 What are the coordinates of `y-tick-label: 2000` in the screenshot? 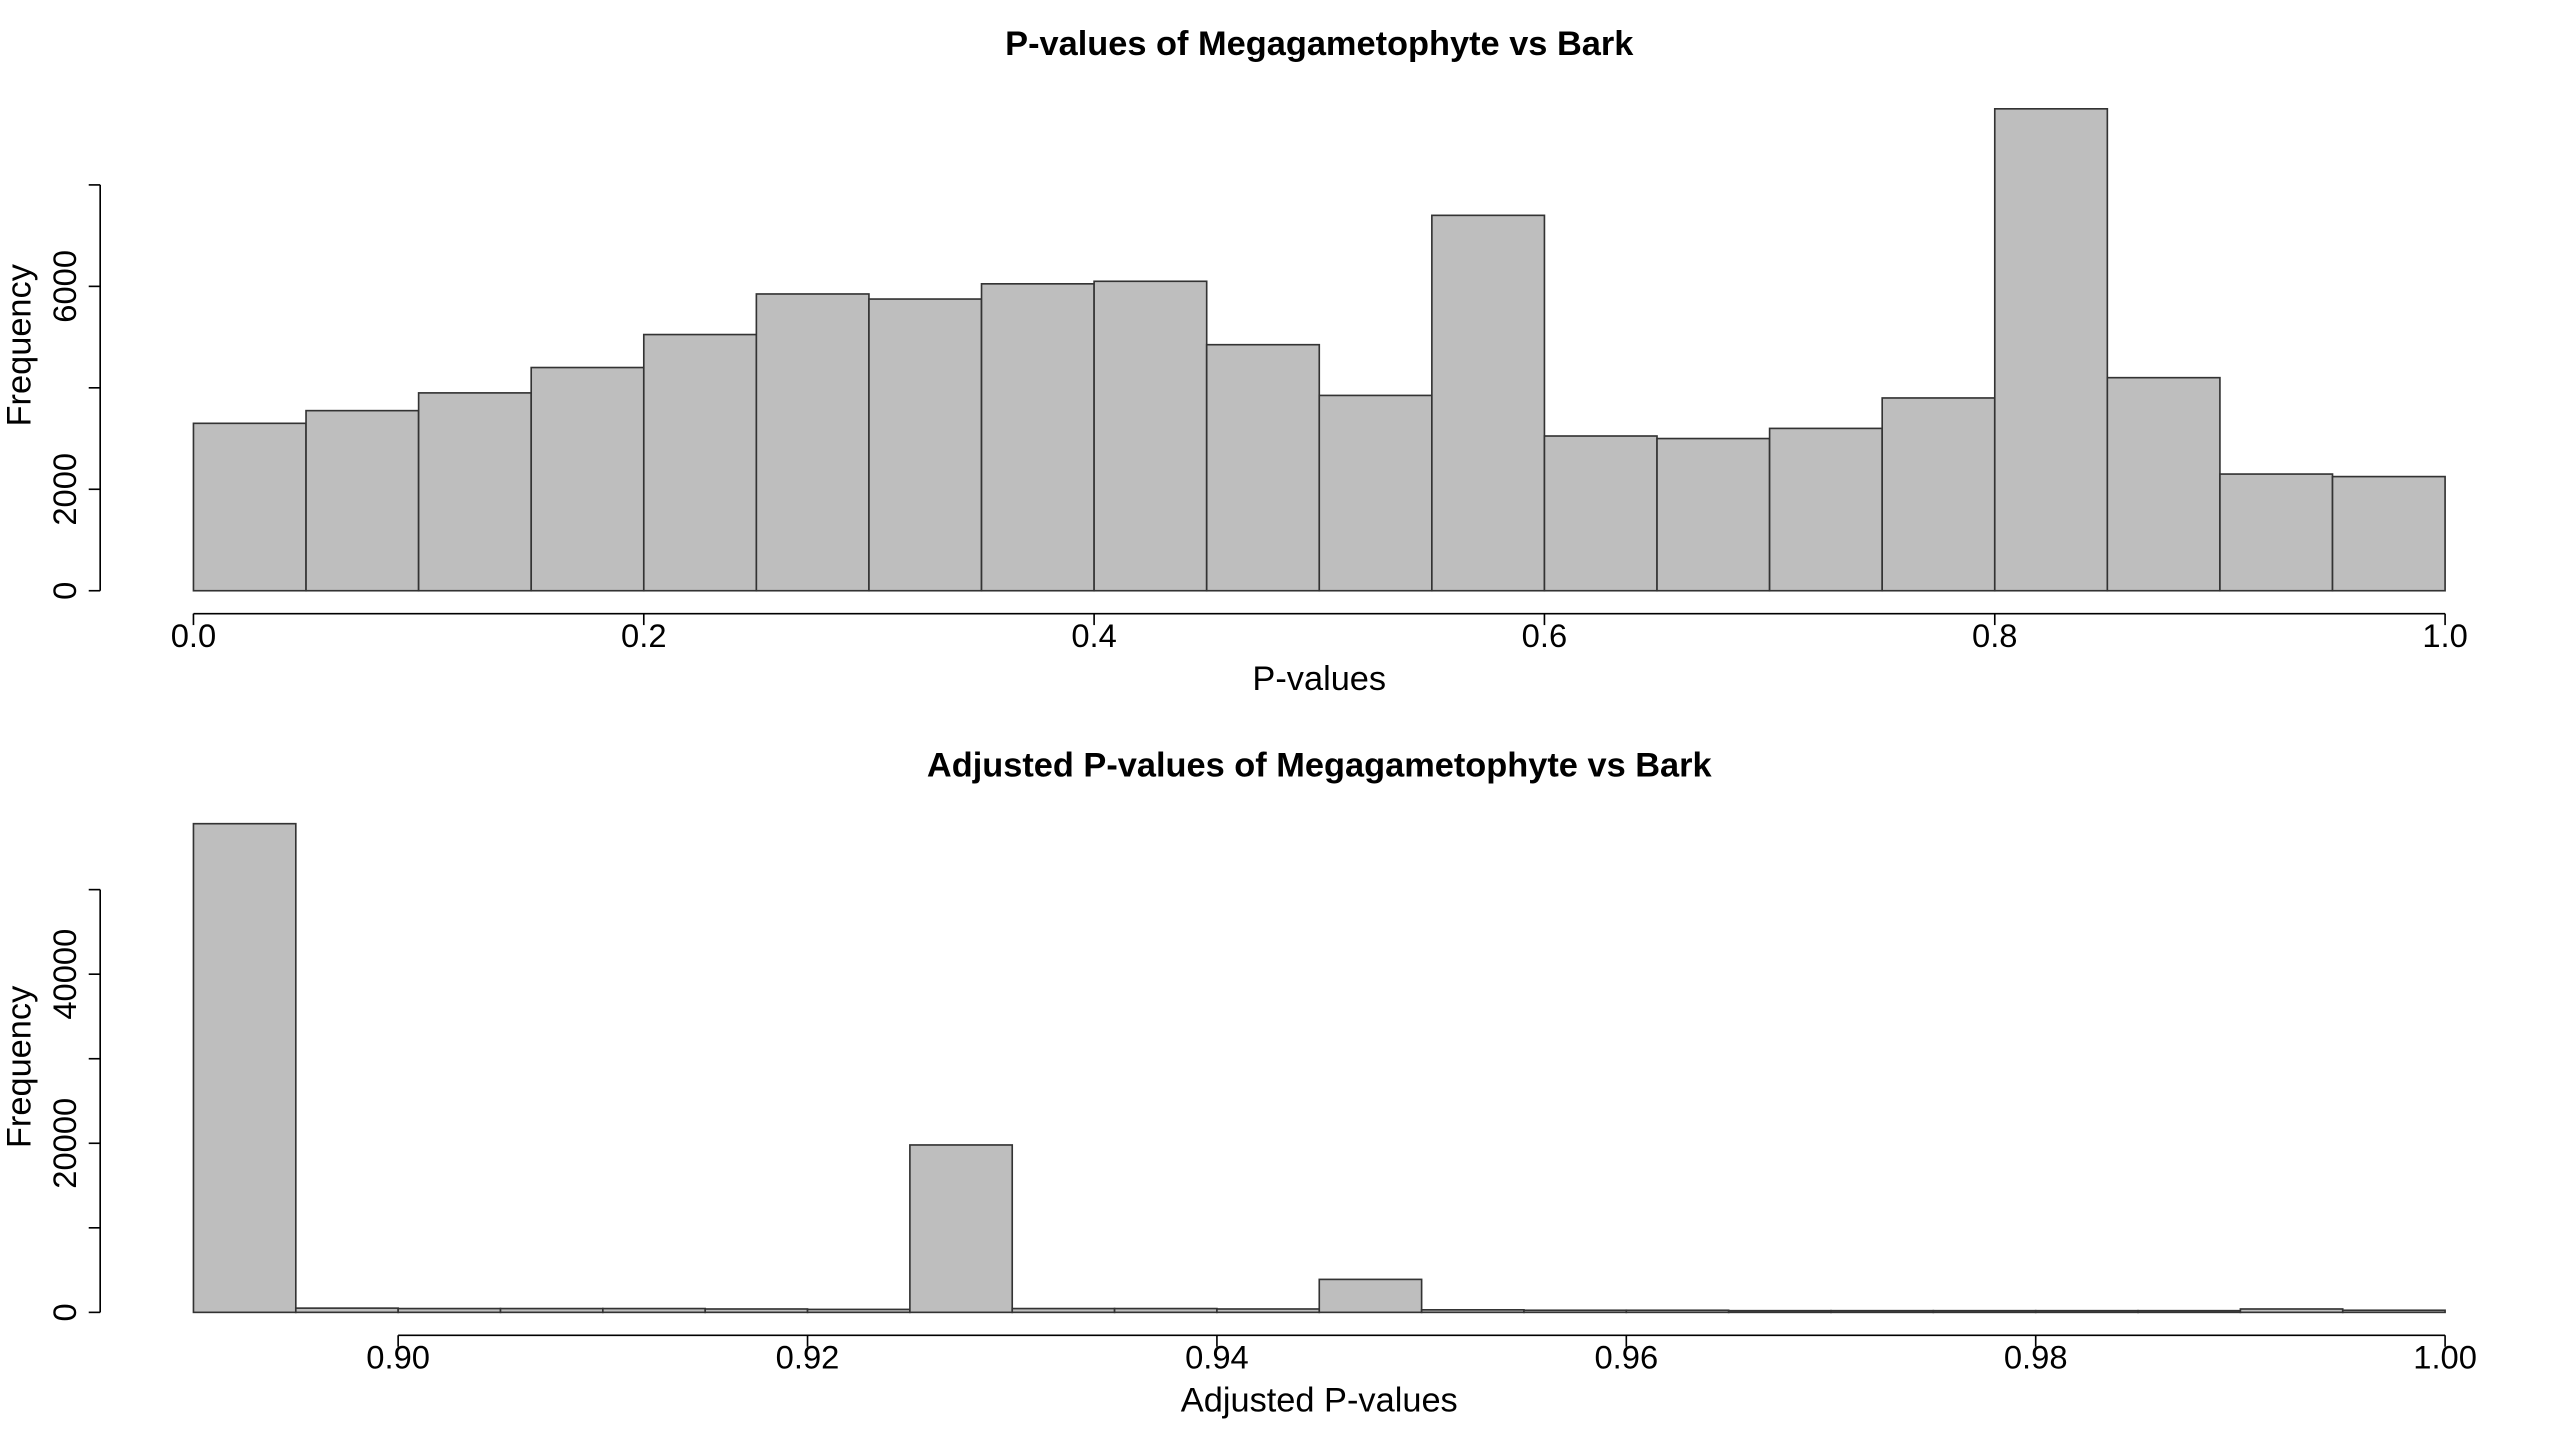 It's located at (64, 489).